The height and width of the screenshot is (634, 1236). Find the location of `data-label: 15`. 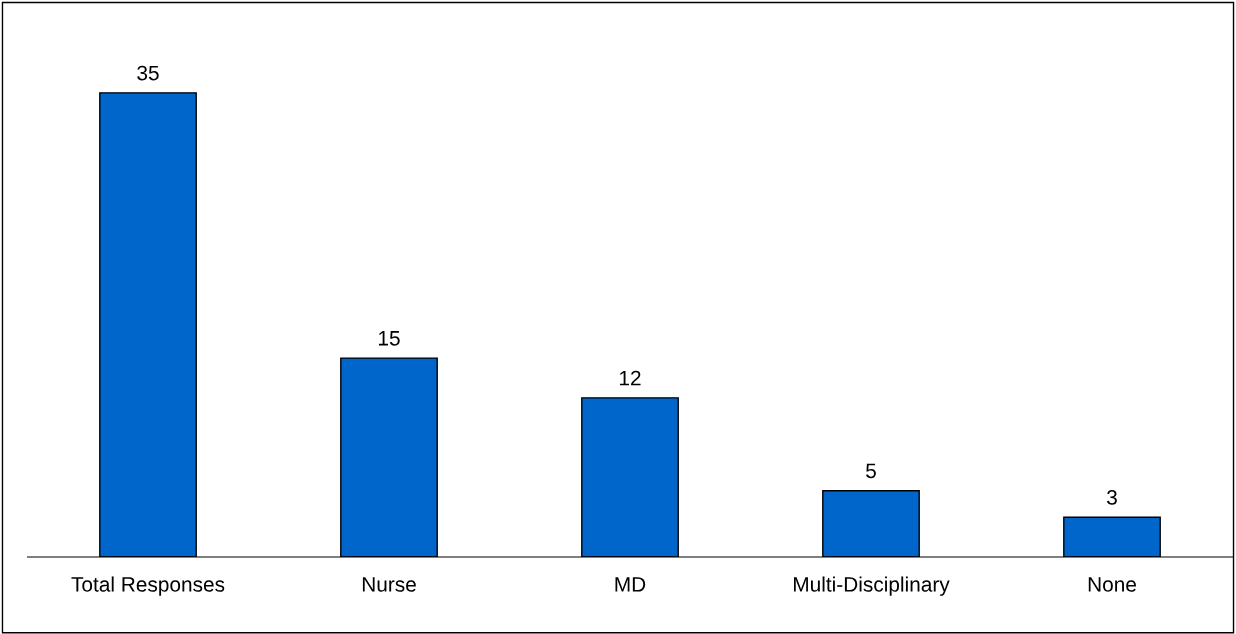

data-label: 15 is located at coordinates (389, 338).